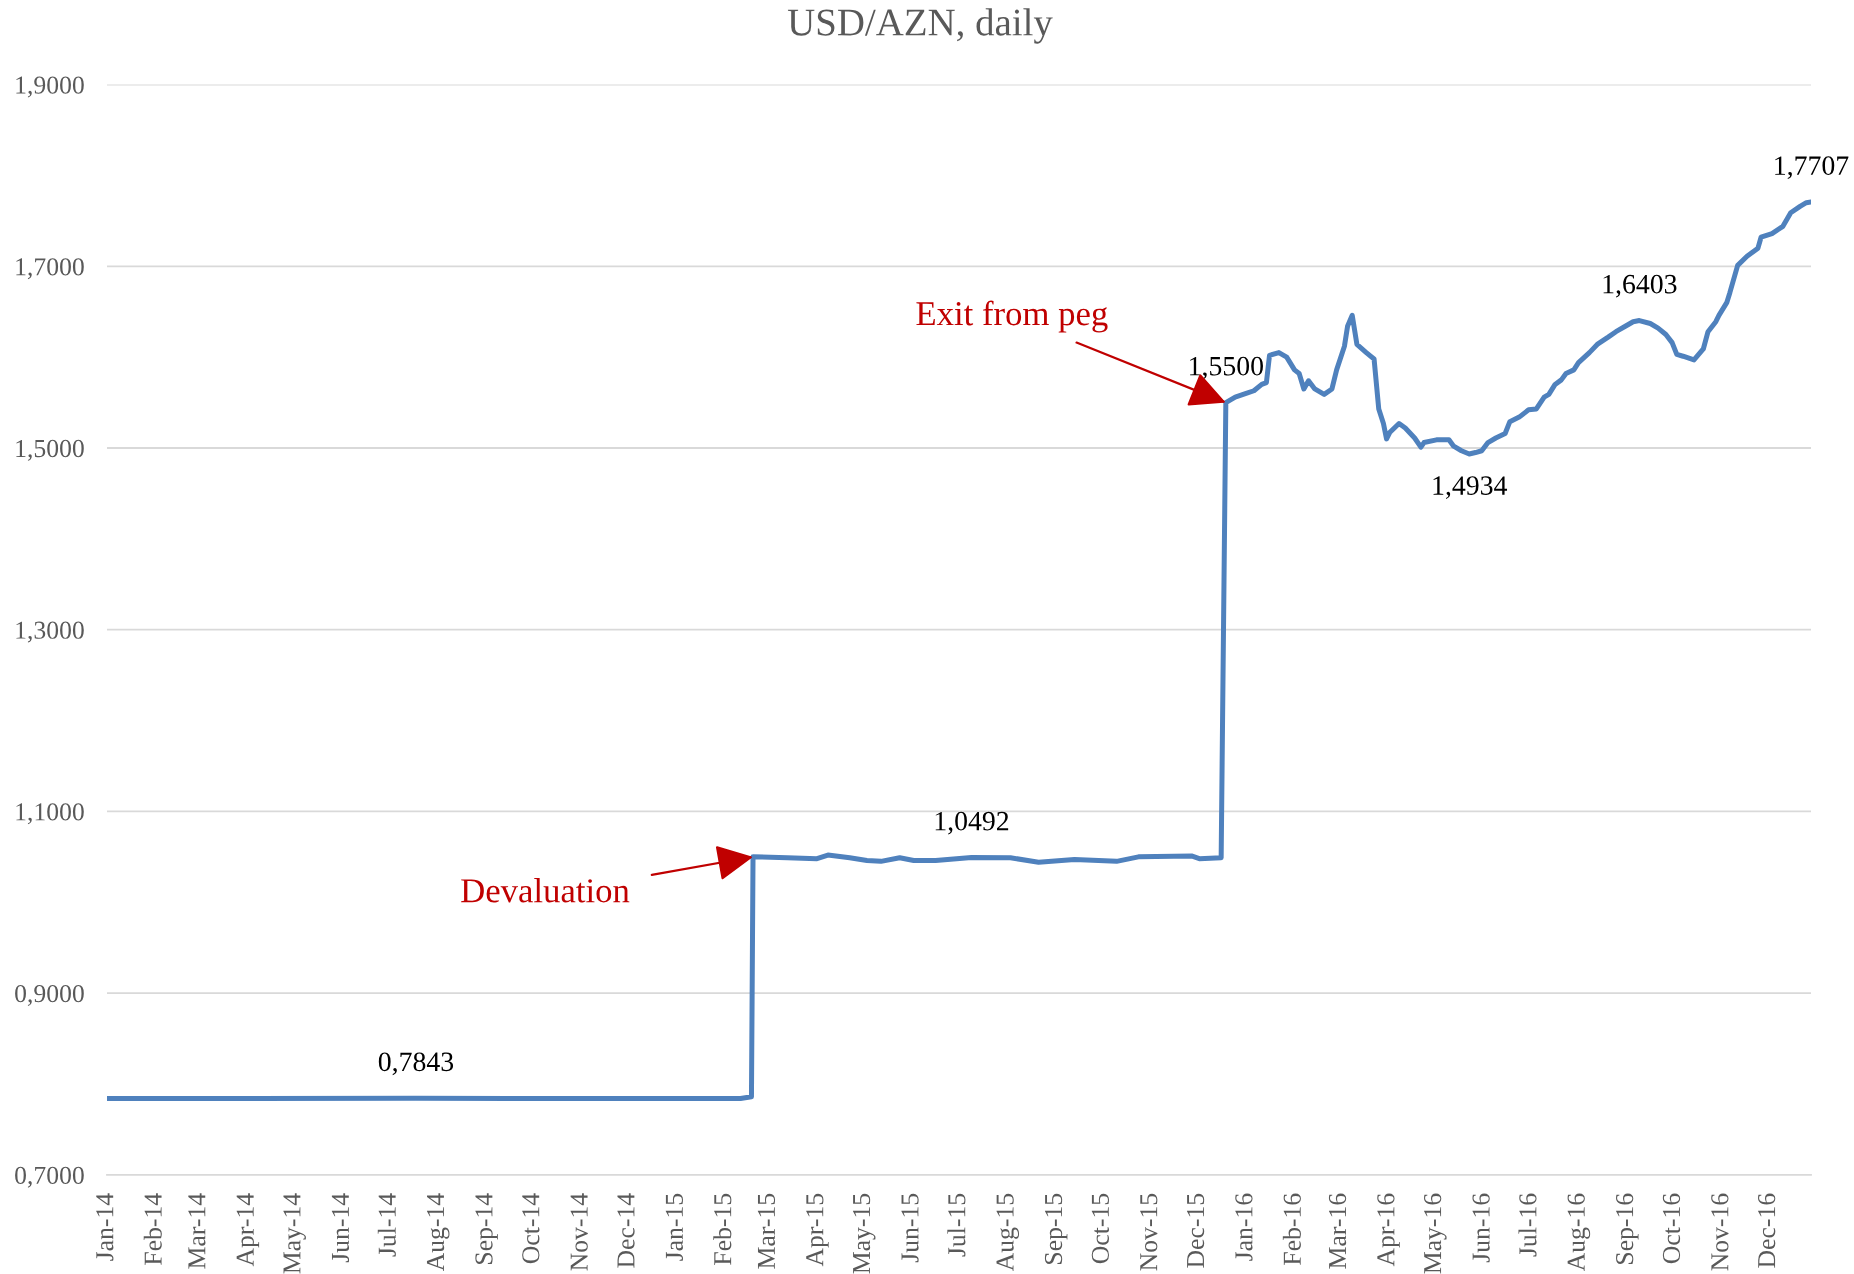 Image resolution: width=1854 pixels, height=1274 pixels. I want to click on x-tick-label: Aug-15, so click(1008, 1232).